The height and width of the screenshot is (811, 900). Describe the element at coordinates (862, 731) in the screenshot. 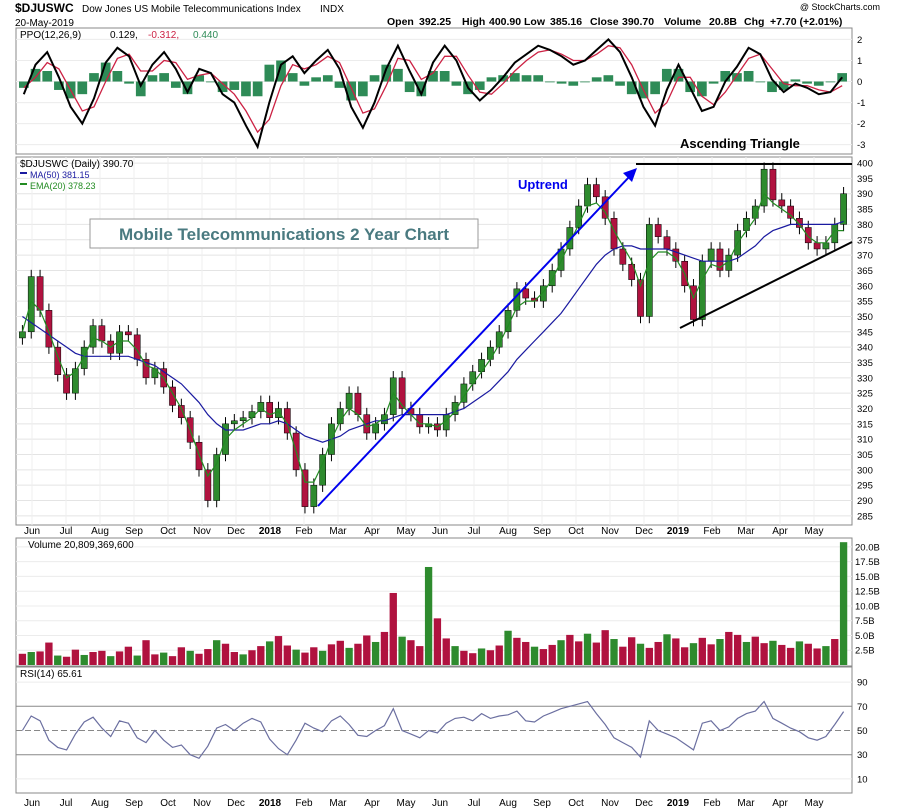

I see `rsi-y-tick-label: 50` at that location.